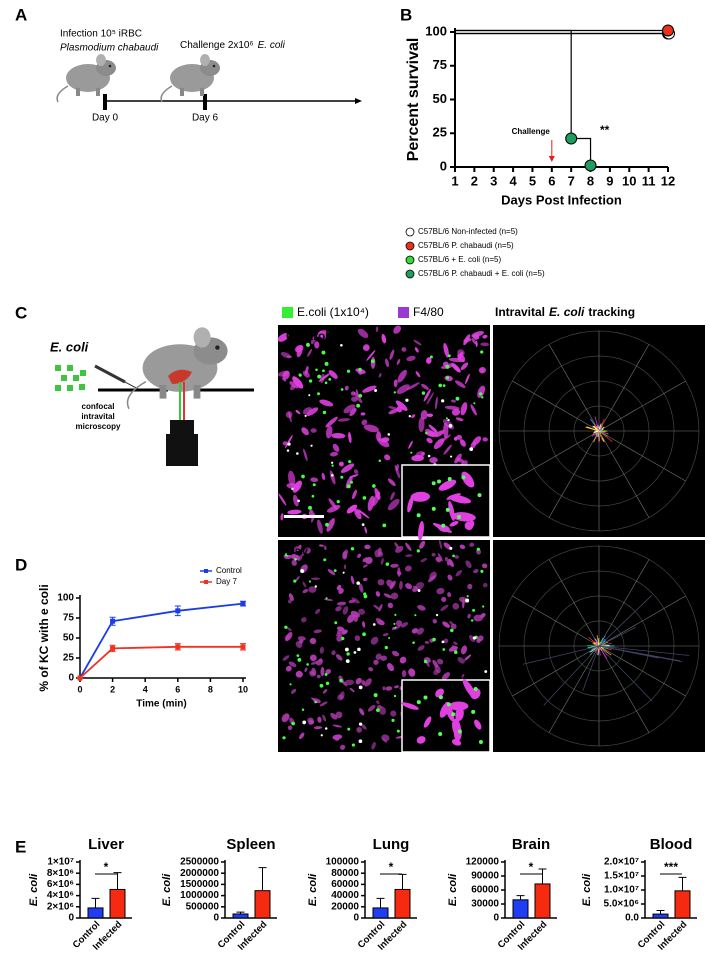  I want to click on survival-line, so click(523, 97).